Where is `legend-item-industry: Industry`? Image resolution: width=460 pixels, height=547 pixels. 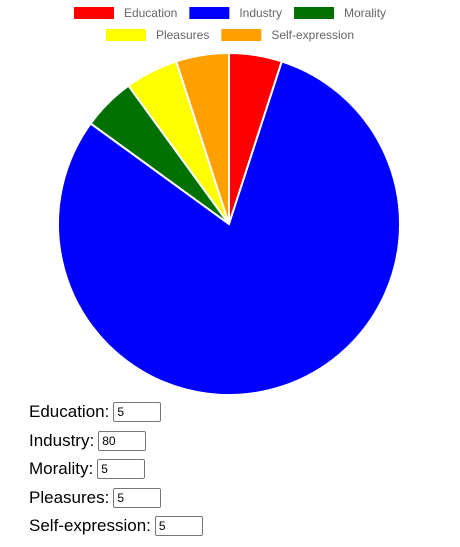 legend-item-industry: Industry is located at coordinates (235, 13).